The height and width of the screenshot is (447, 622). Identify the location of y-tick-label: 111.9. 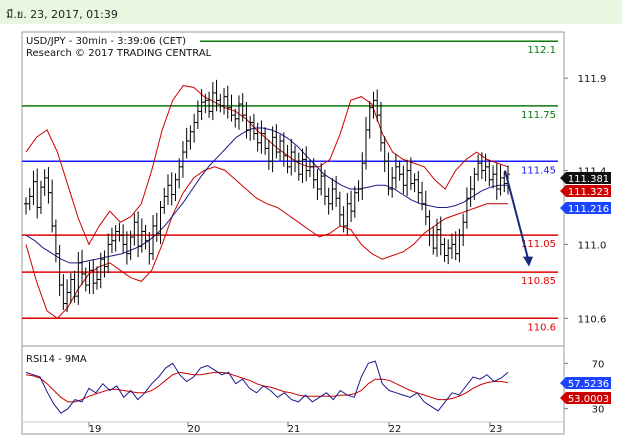
(592, 79).